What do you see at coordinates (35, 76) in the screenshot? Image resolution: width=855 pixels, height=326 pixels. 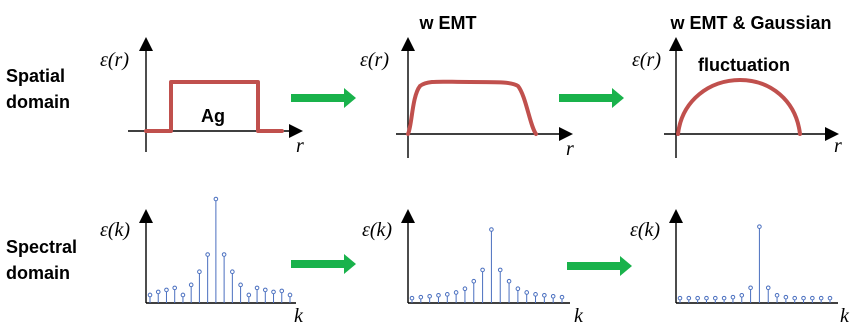 I see `spatial-label-line1: Spatial` at bounding box center [35, 76].